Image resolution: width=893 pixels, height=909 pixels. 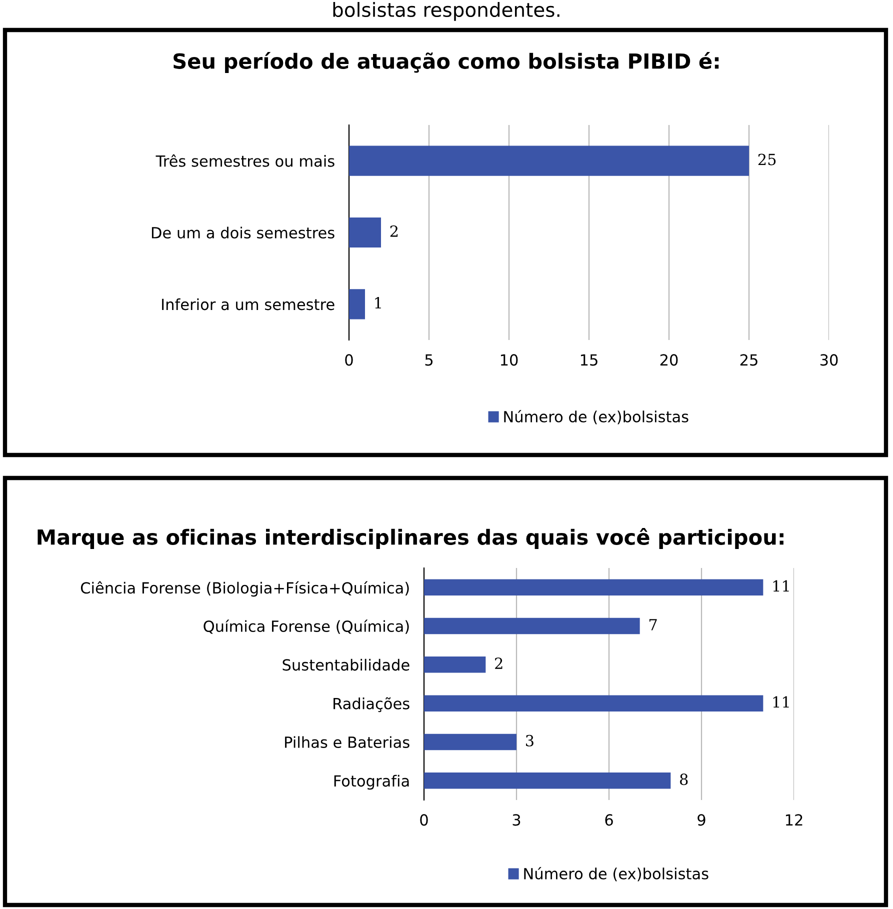 What do you see at coordinates (589, 360) in the screenshot?
I see `x-tick-label: 15` at bounding box center [589, 360].